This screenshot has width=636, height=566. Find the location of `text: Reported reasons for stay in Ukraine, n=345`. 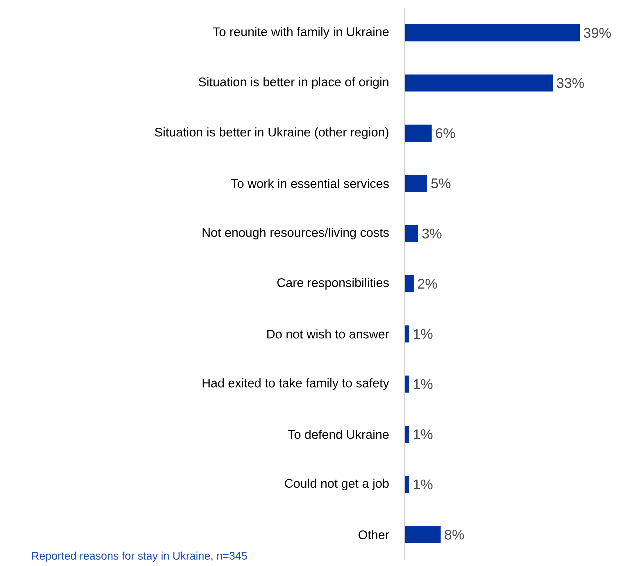

text: Reported reasons for stay in Ukraine, n=345 is located at coordinates (140, 557).